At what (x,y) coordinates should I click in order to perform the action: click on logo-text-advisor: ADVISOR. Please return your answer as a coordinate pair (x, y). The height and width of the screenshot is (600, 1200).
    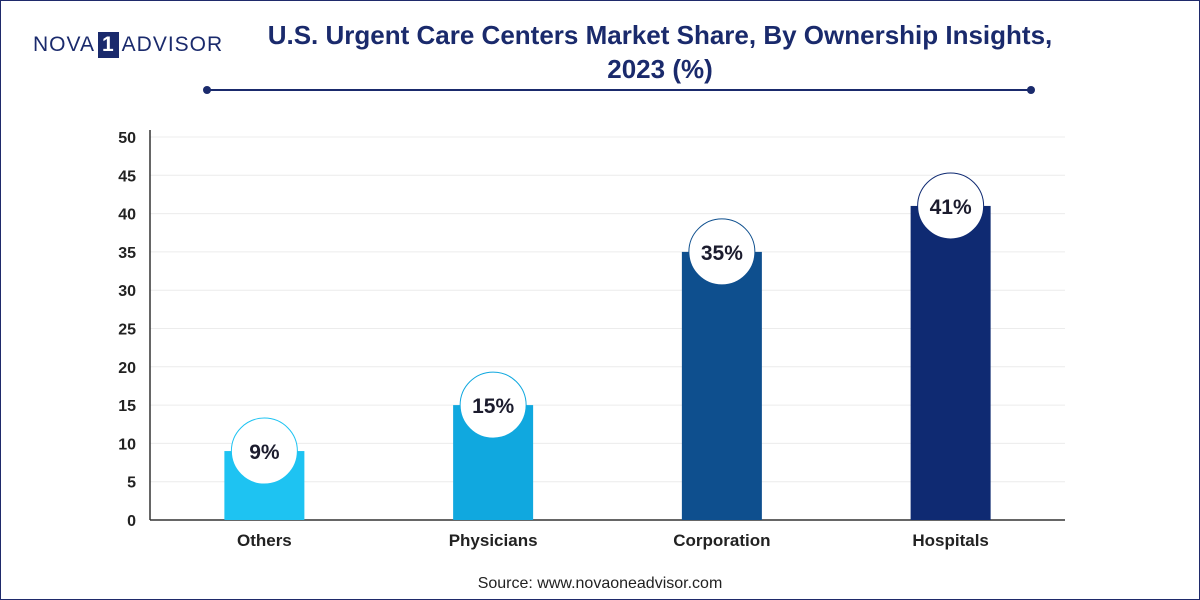
    Looking at the image, I should click on (172, 44).